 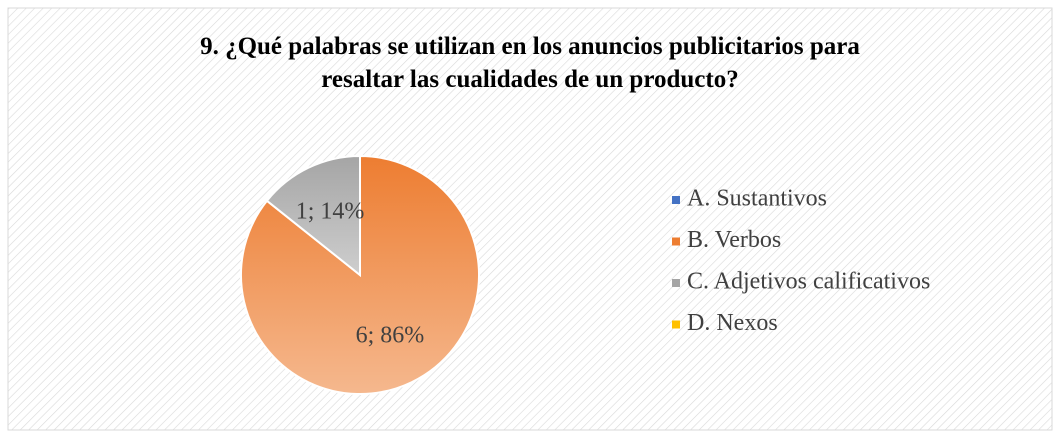 What do you see at coordinates (330, 211) in the screenshot?
I see `data-label: 1; 14%` at bounding box center [330, 211].